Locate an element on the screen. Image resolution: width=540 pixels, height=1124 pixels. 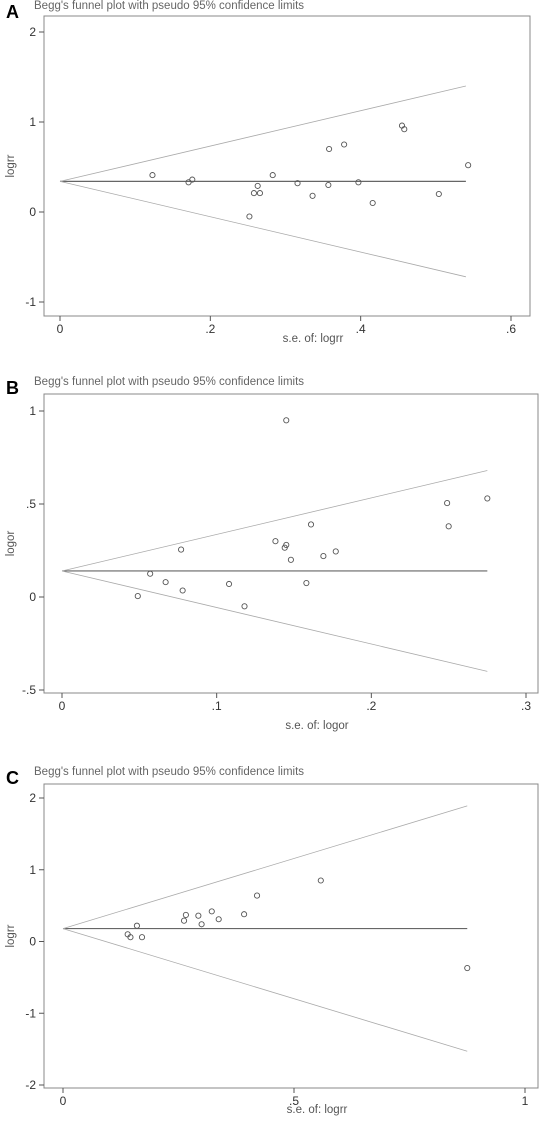
y-tick-label: .5 is located at coordinates (31, 504).